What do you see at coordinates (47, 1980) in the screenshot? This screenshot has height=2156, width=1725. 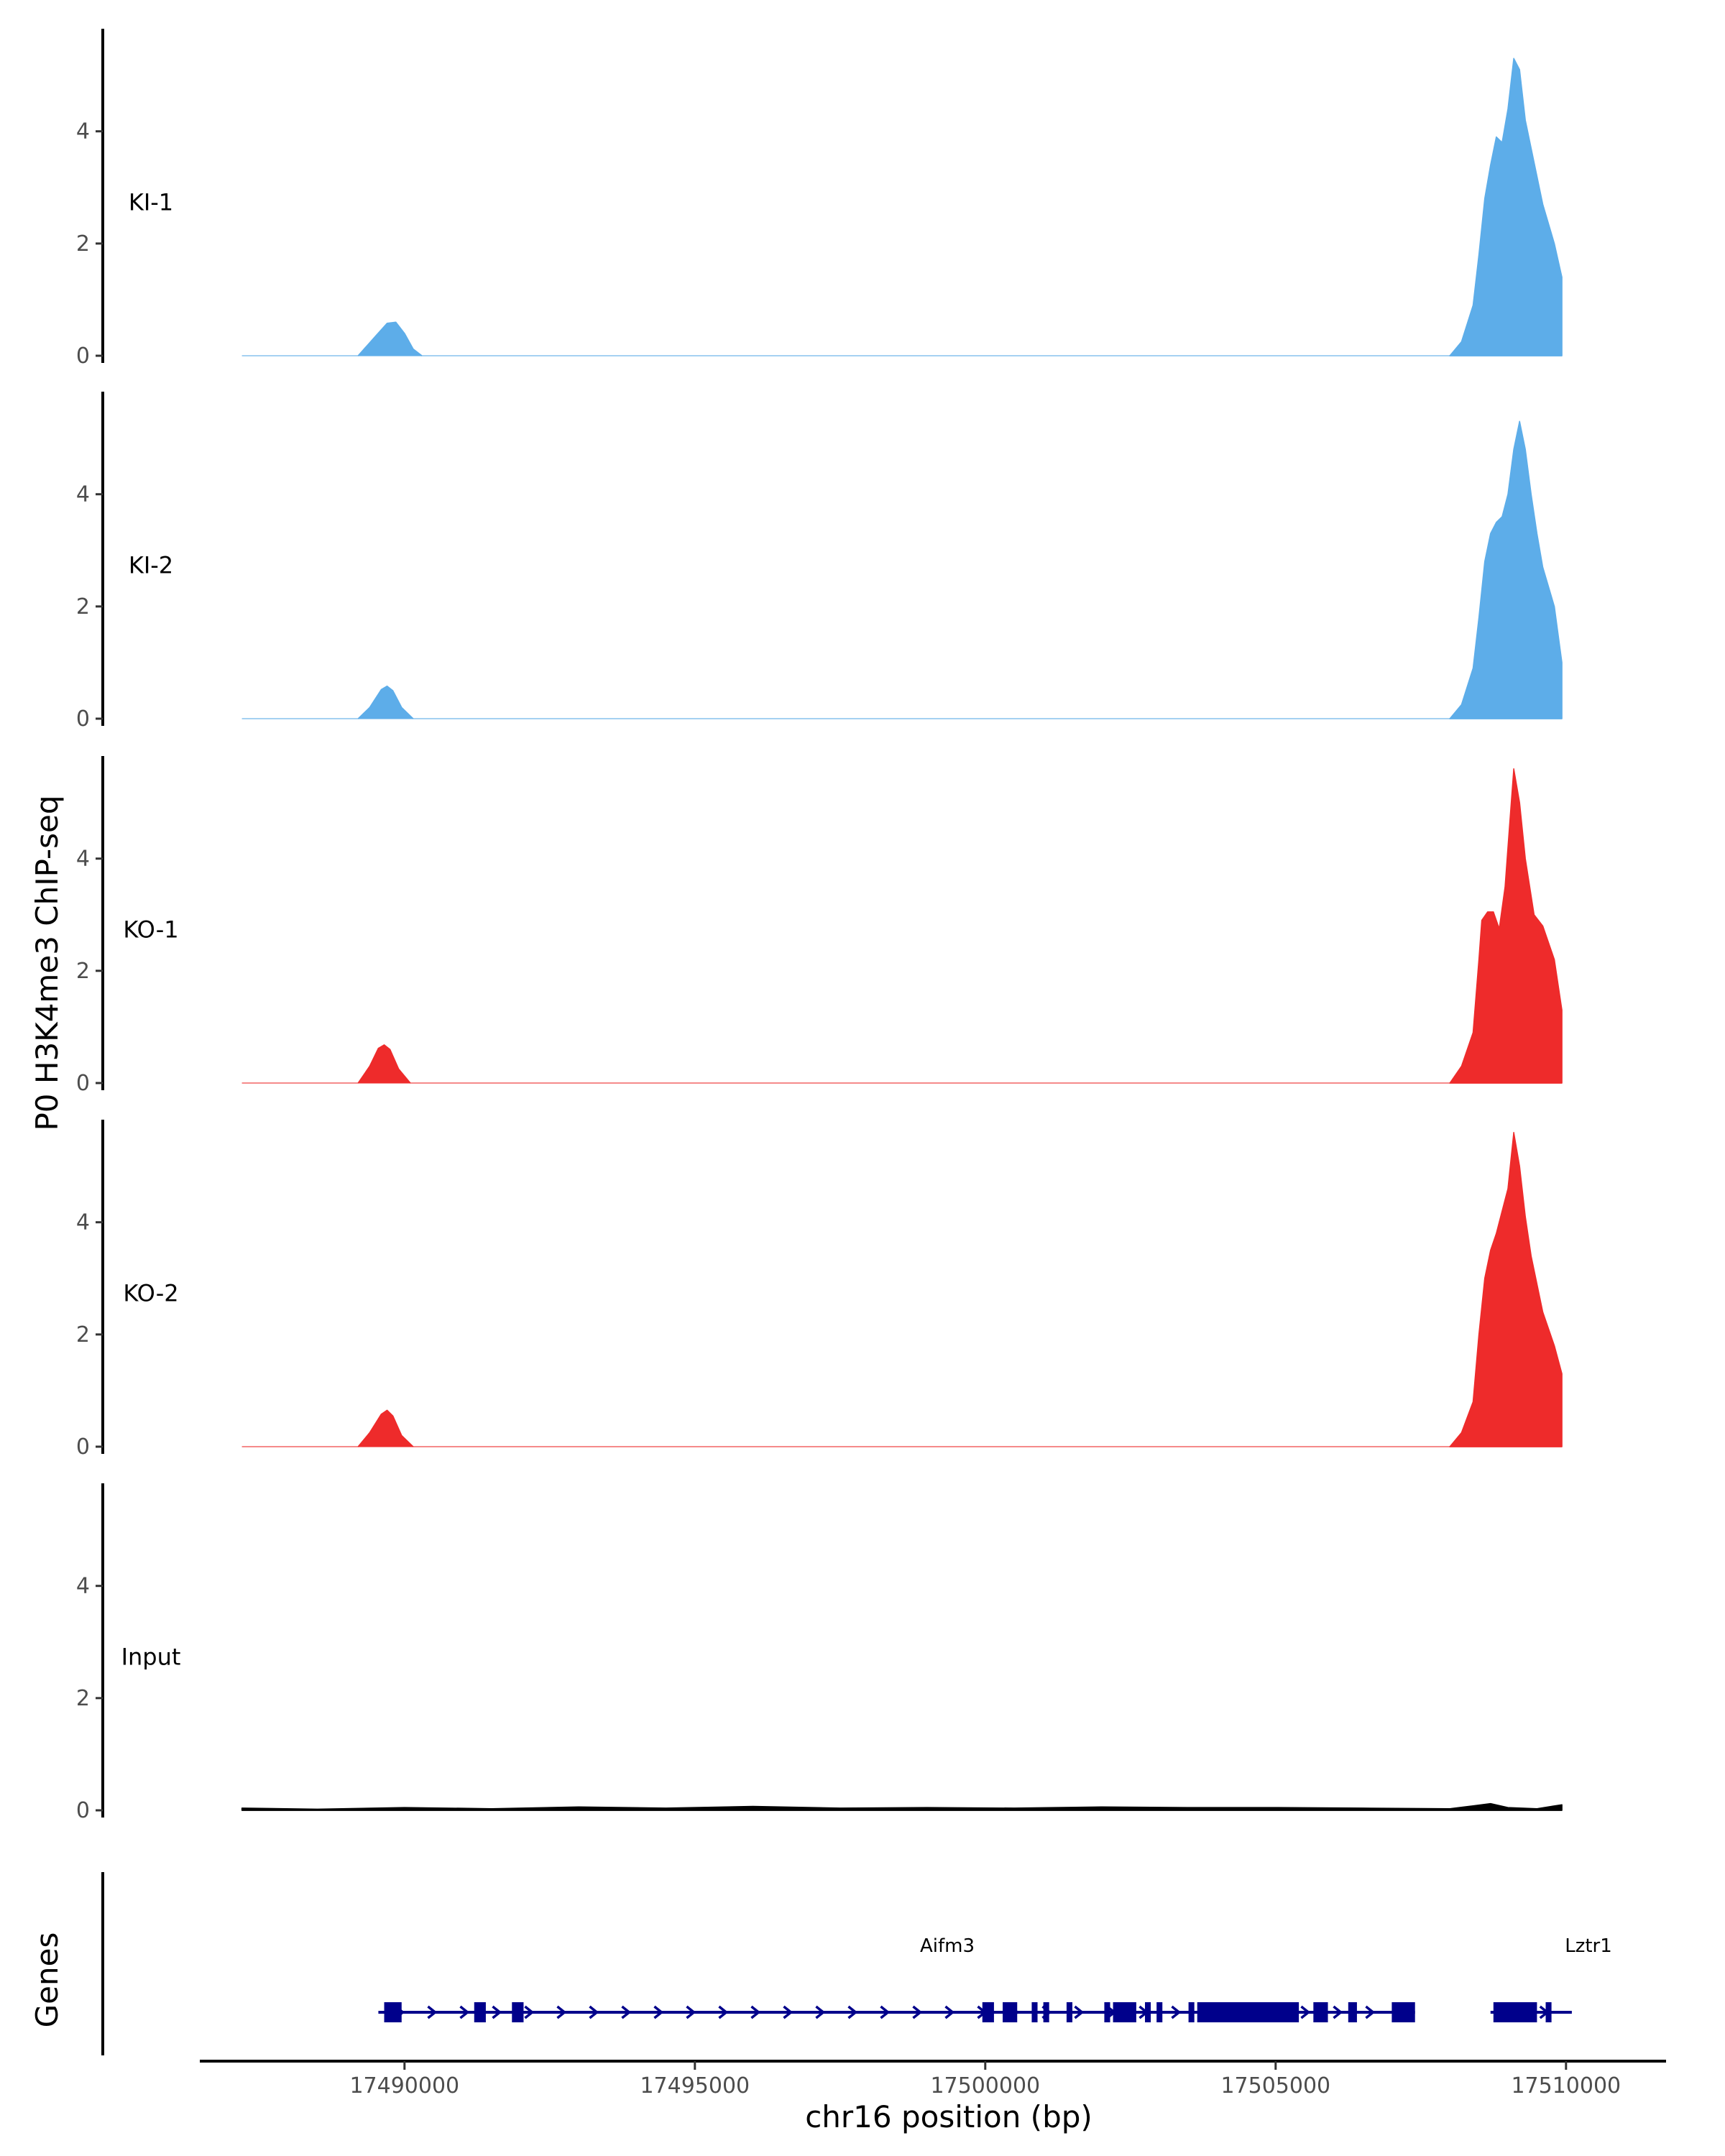 I see `genes-axis-title: Genes` at bounding box center [47, 1980].